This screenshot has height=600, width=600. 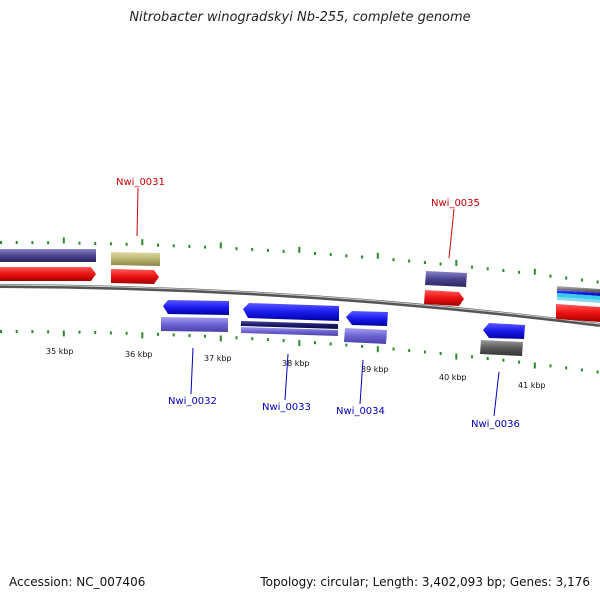 What do you see at coordinates (286, 407) in the screenshot?
I see `gene-label: Nwi_0033` at bounding box center [286, 407].